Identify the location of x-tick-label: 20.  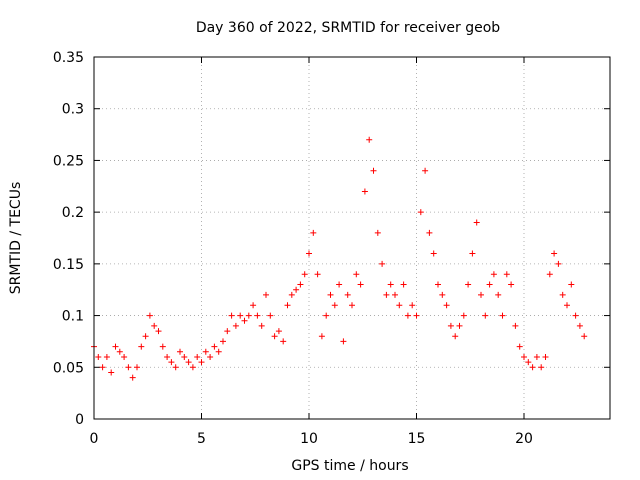
(524, 439).